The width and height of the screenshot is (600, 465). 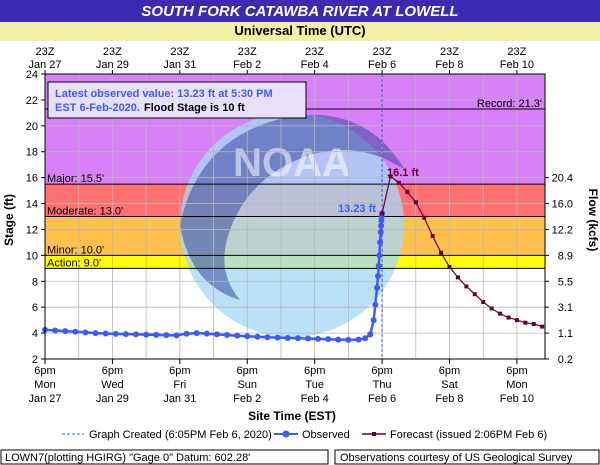 I want to click on y-tick-label-1: 4, so click(x=35, y=334).